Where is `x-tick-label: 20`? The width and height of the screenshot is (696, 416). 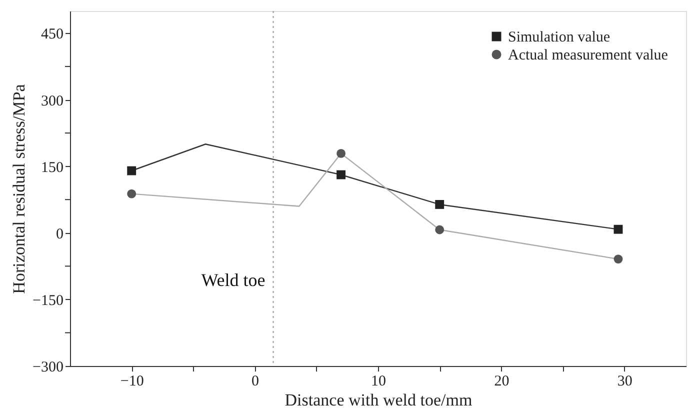 x-tick-label: 20 is located at coordinates (502, 382).